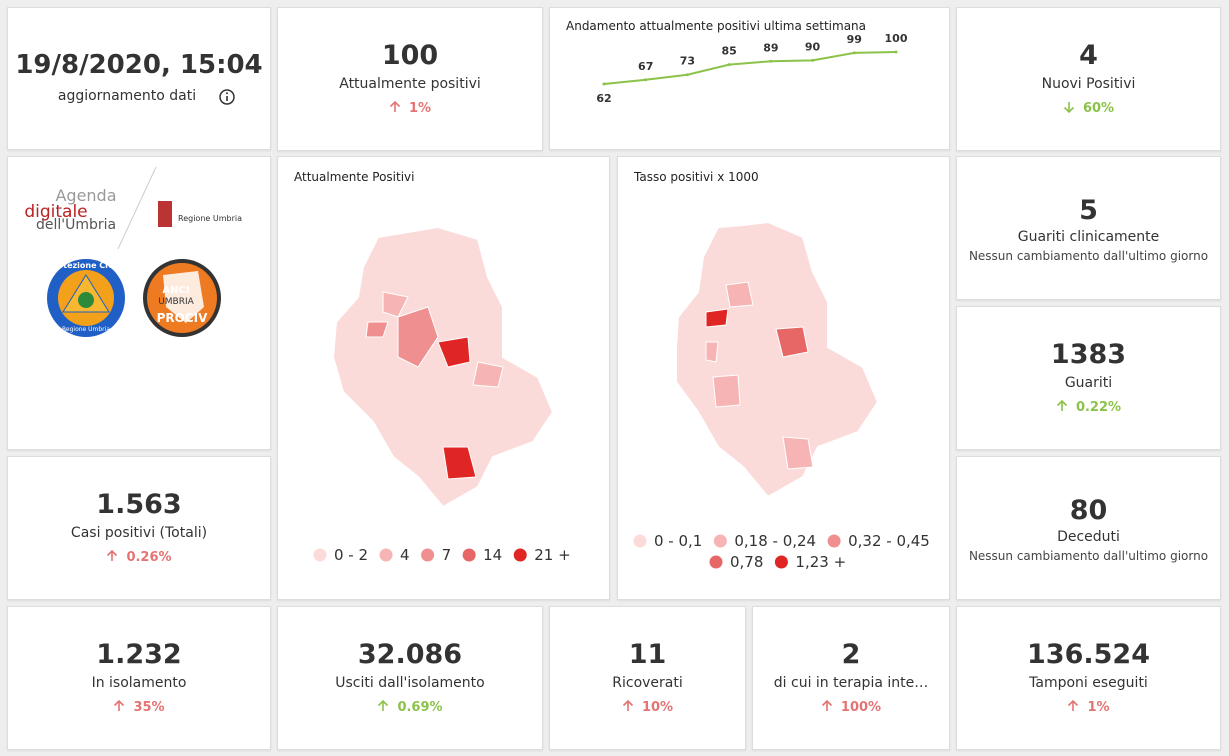  Describe the element at coordinates (86, 265) in the screenshot. I see `logo-text: Protezione Civile` at that location.